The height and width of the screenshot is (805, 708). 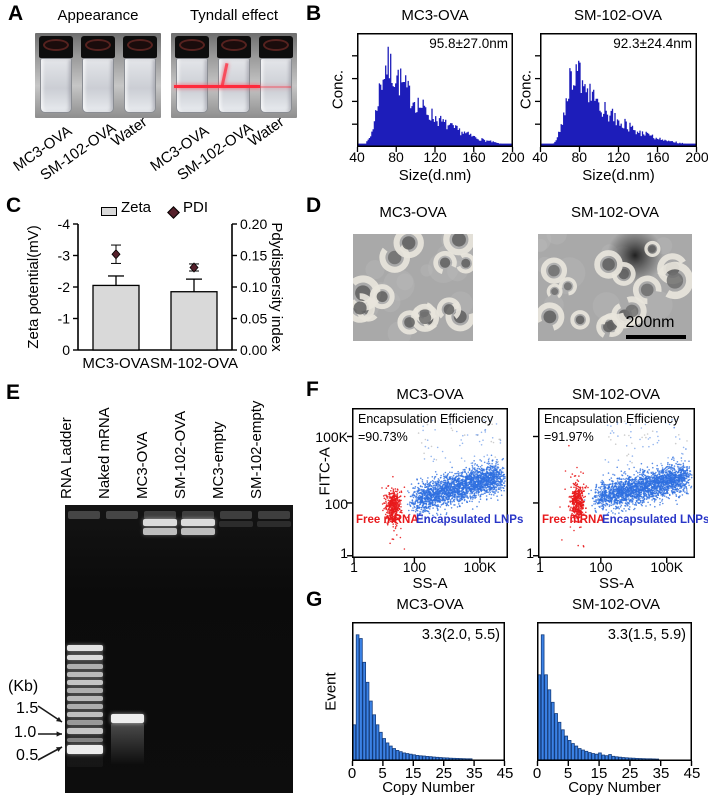 What do you see at coordinates (616, 394) in the screenshot?
I see `flow-title-sm102: SM-102-OVA` at bounding box center [616, 394].